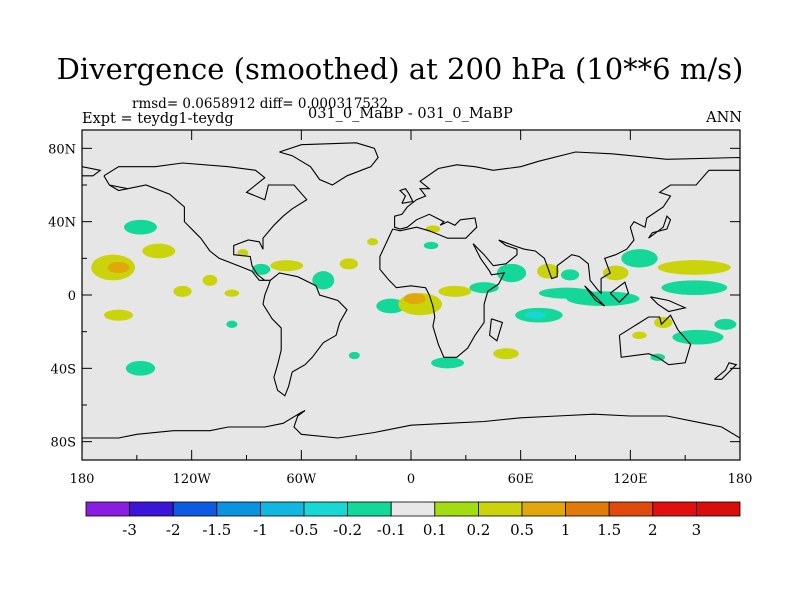 The width and height of the screenshot is (800, 600). Describe the element at coordinates (566, 530) in the screenshot. I see `colorbar-label: 1` at that location.